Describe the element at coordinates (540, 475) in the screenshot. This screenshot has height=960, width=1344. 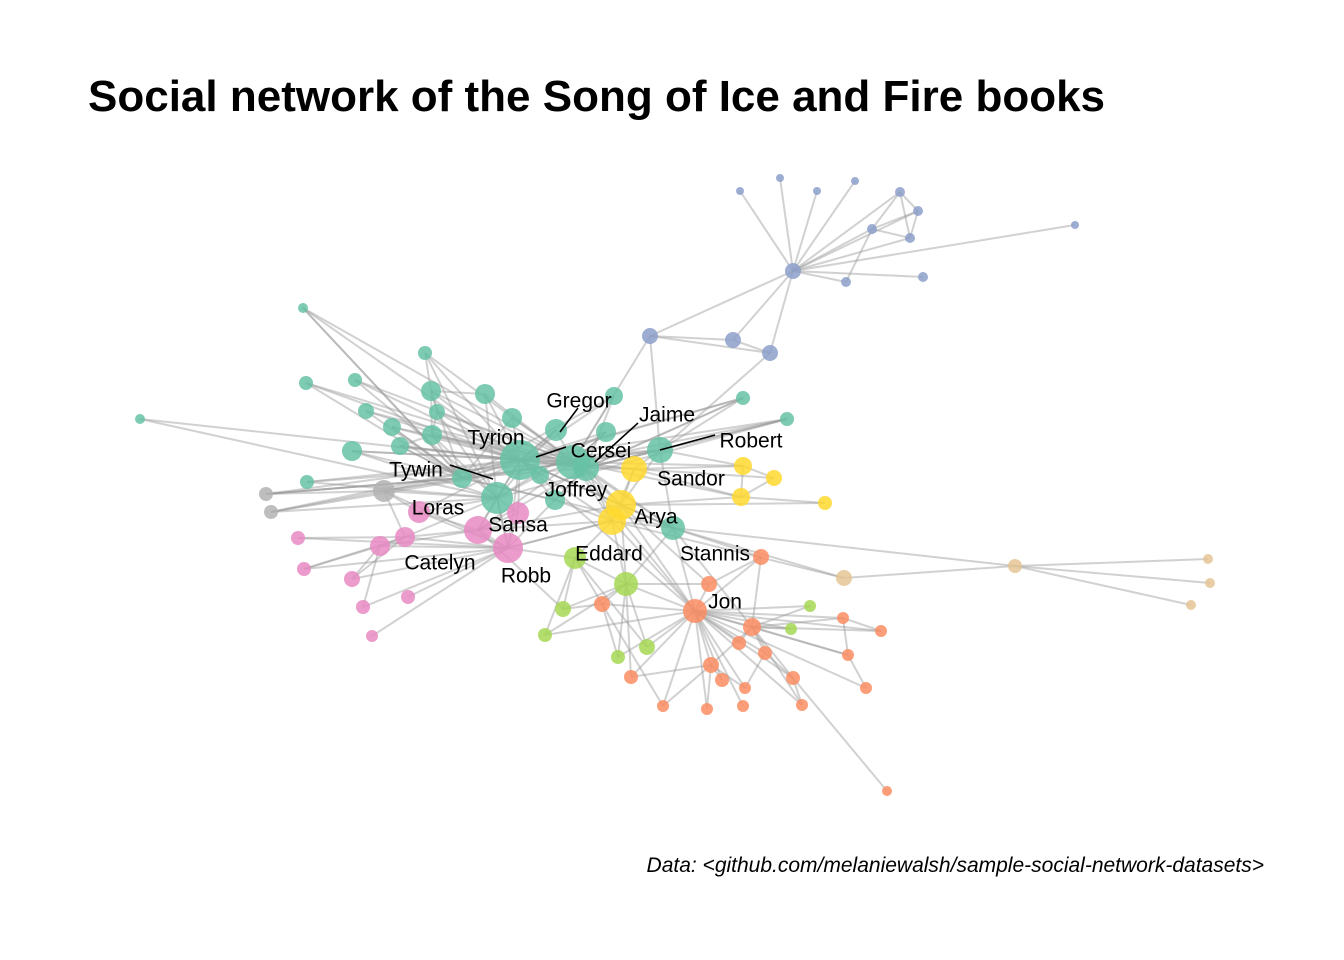
I see `node-t25` at that location.